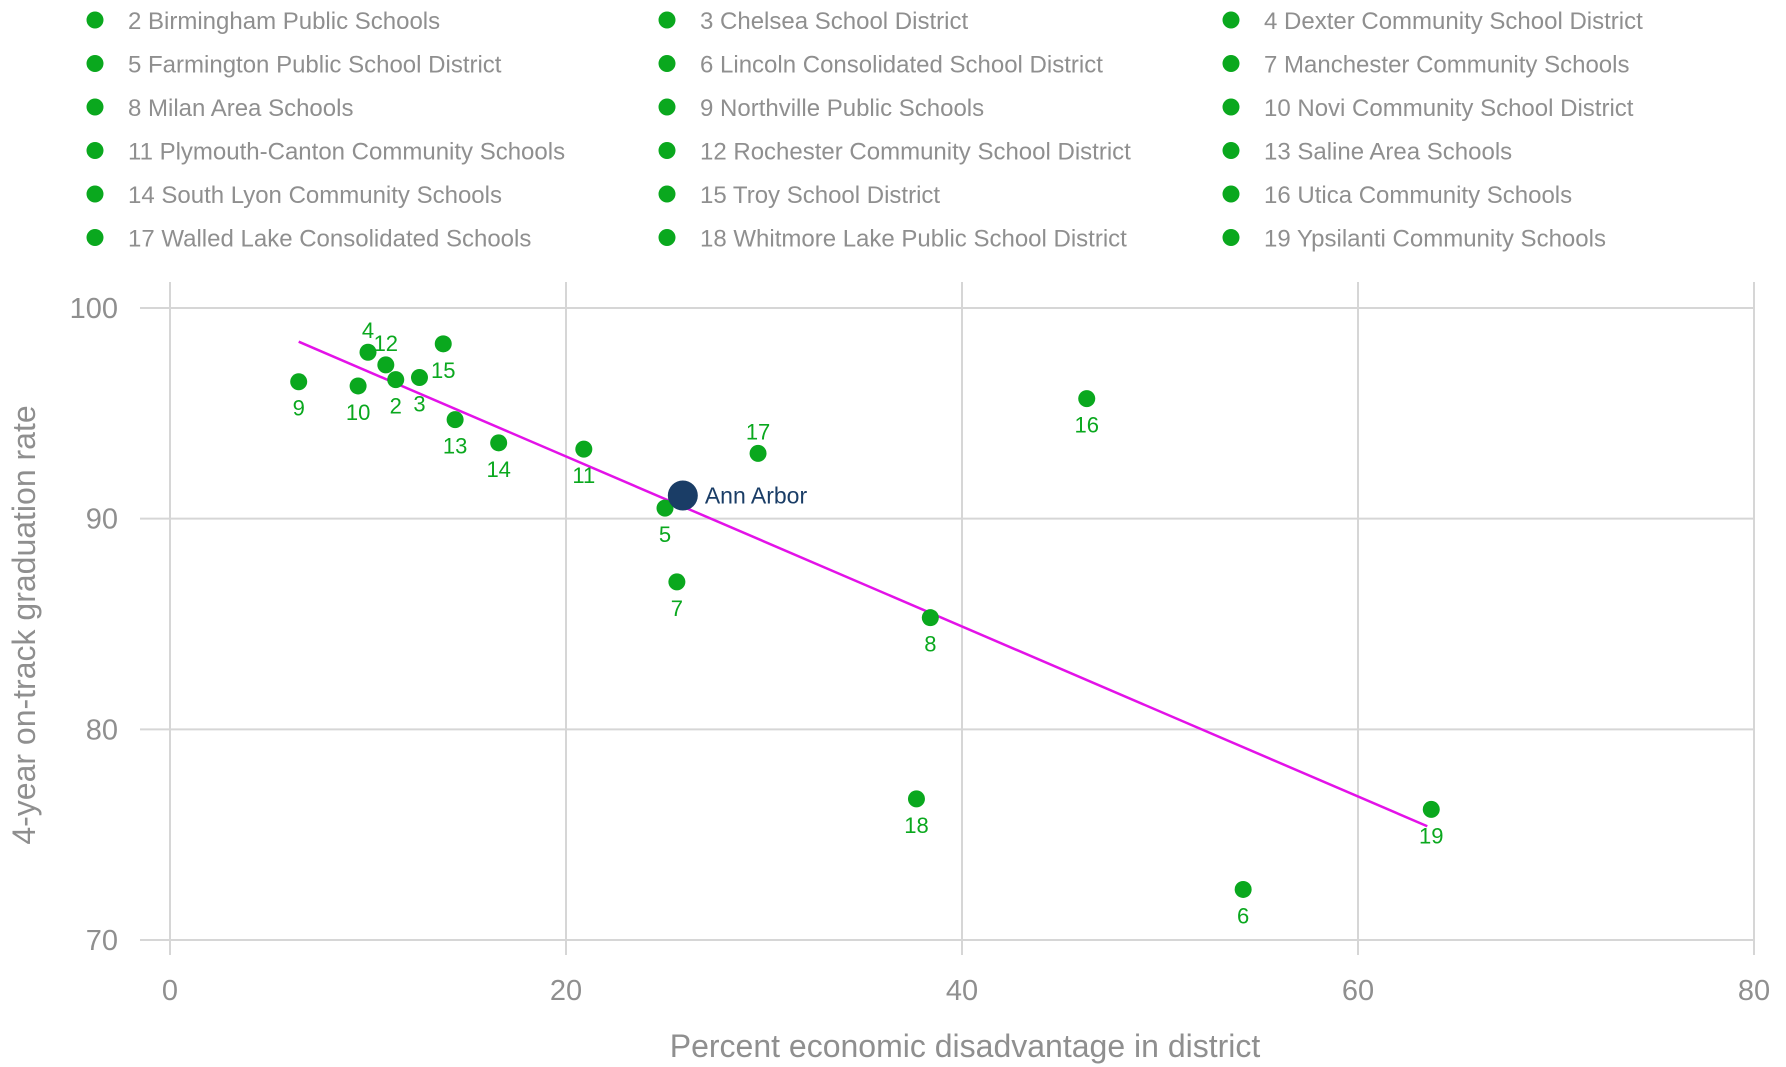 This screenshot has height=1067, width=1786. Describe the element at coordinates (1453, 21) in the screenshot. I see `legend-entry-4: 4 Dexter Community School District` at that location.